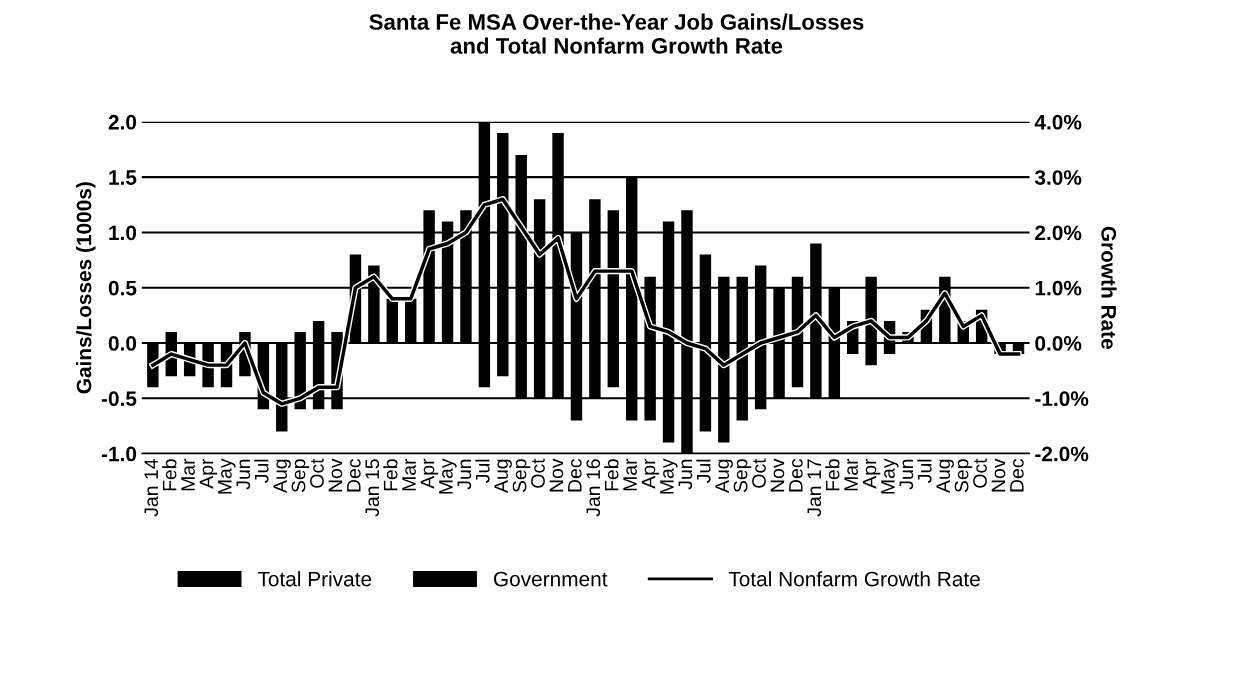 Image resolution: width=1233 pixels, height=677 pixels. Describe the element at coordinates (1058, 343) in the screenshot. I see `y2-tick-label: 0.0%` at that location.